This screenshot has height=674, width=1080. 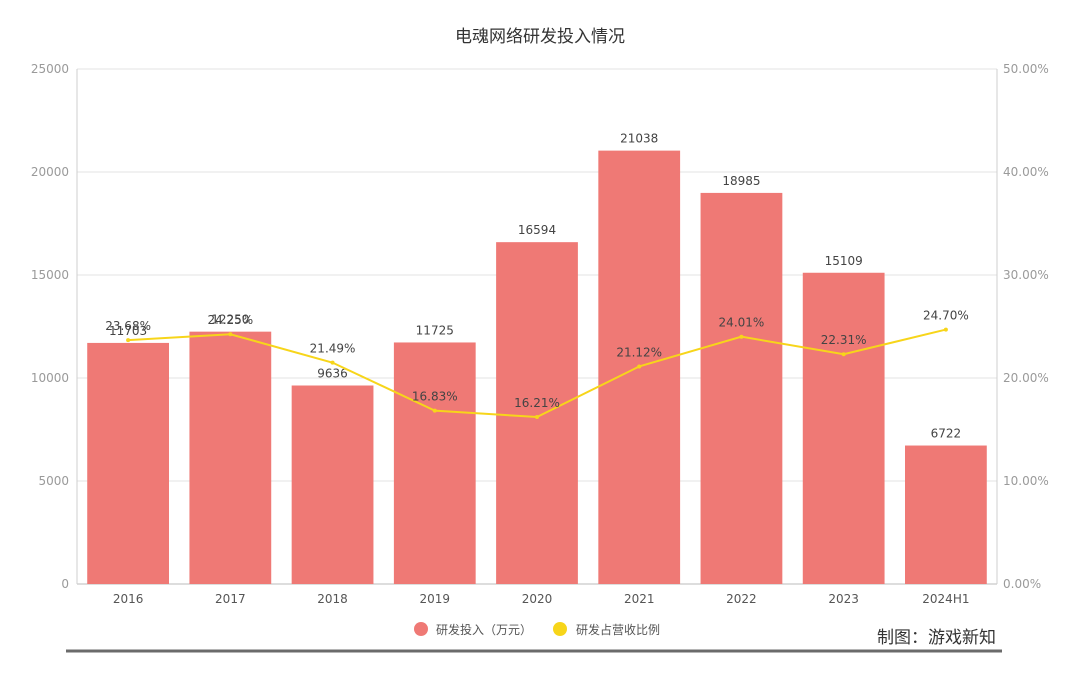 I want to click on left-tick-label: 25000, so click(x=50, y=69).